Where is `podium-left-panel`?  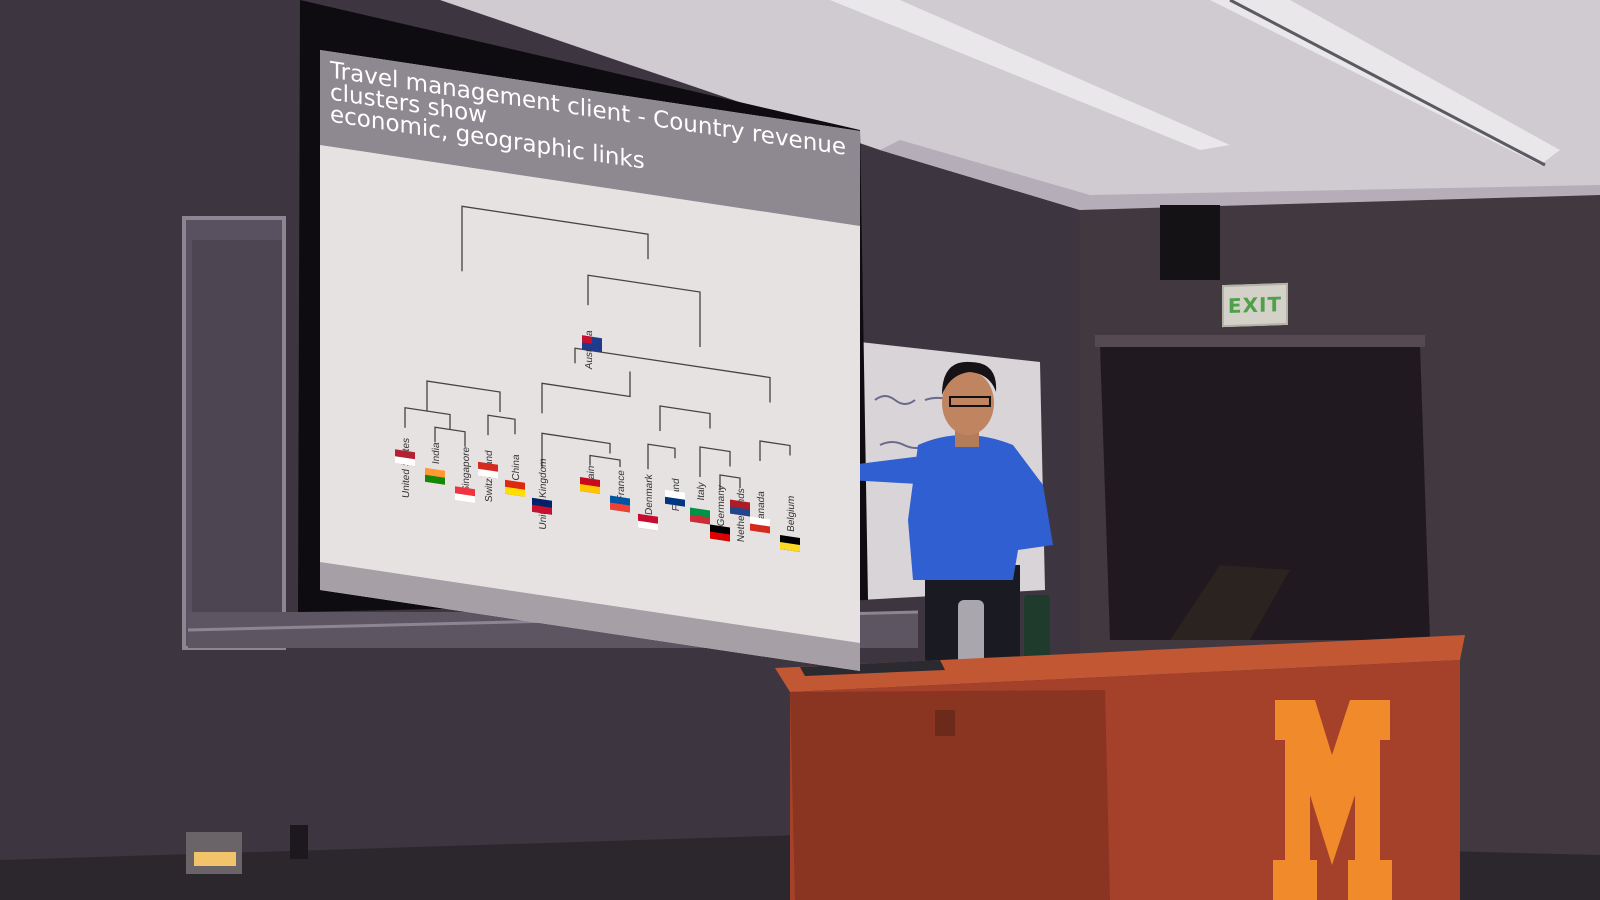
podium-left-panel is located at coordinates (950, 795).